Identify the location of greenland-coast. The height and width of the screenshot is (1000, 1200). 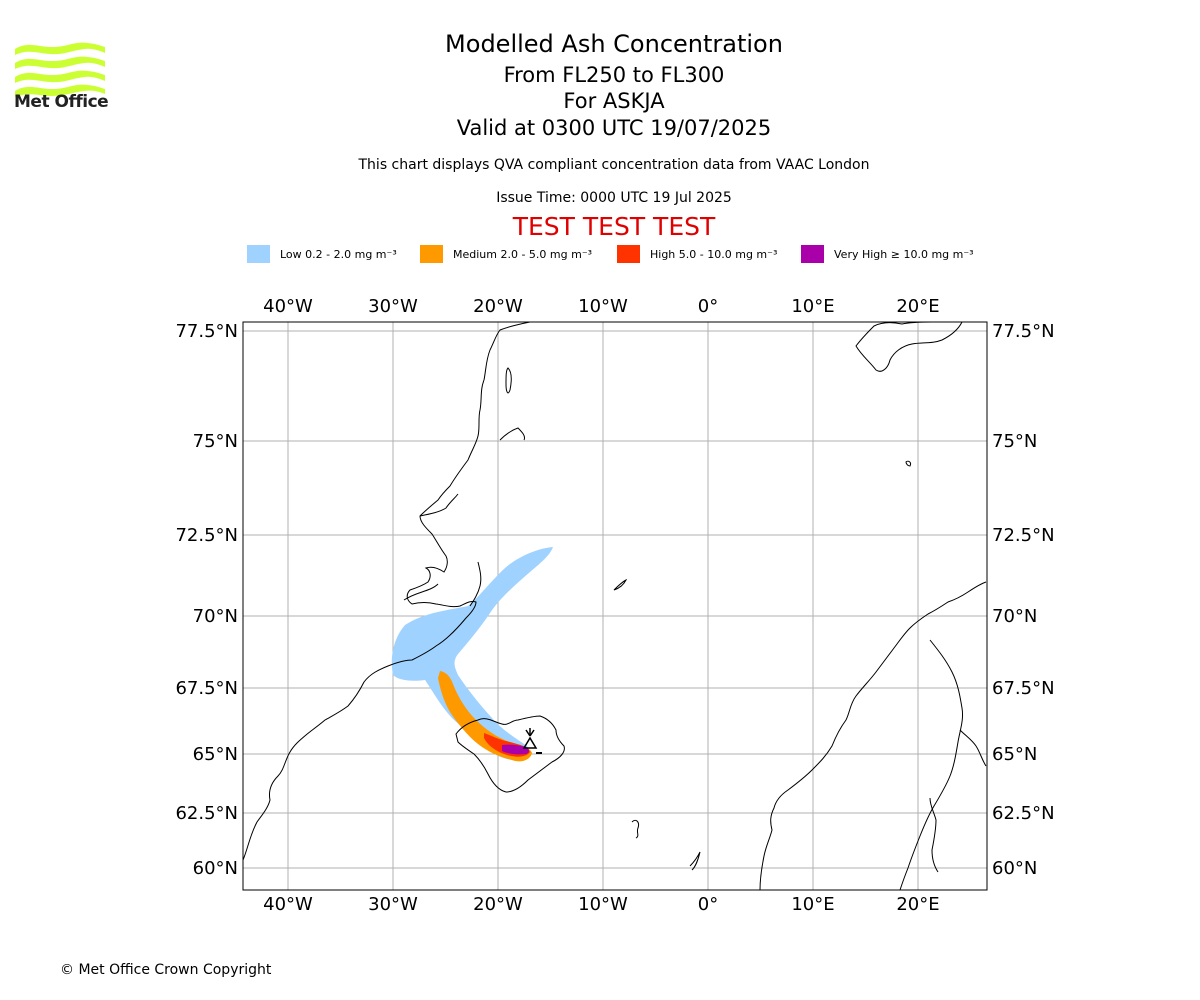
(386, 591).